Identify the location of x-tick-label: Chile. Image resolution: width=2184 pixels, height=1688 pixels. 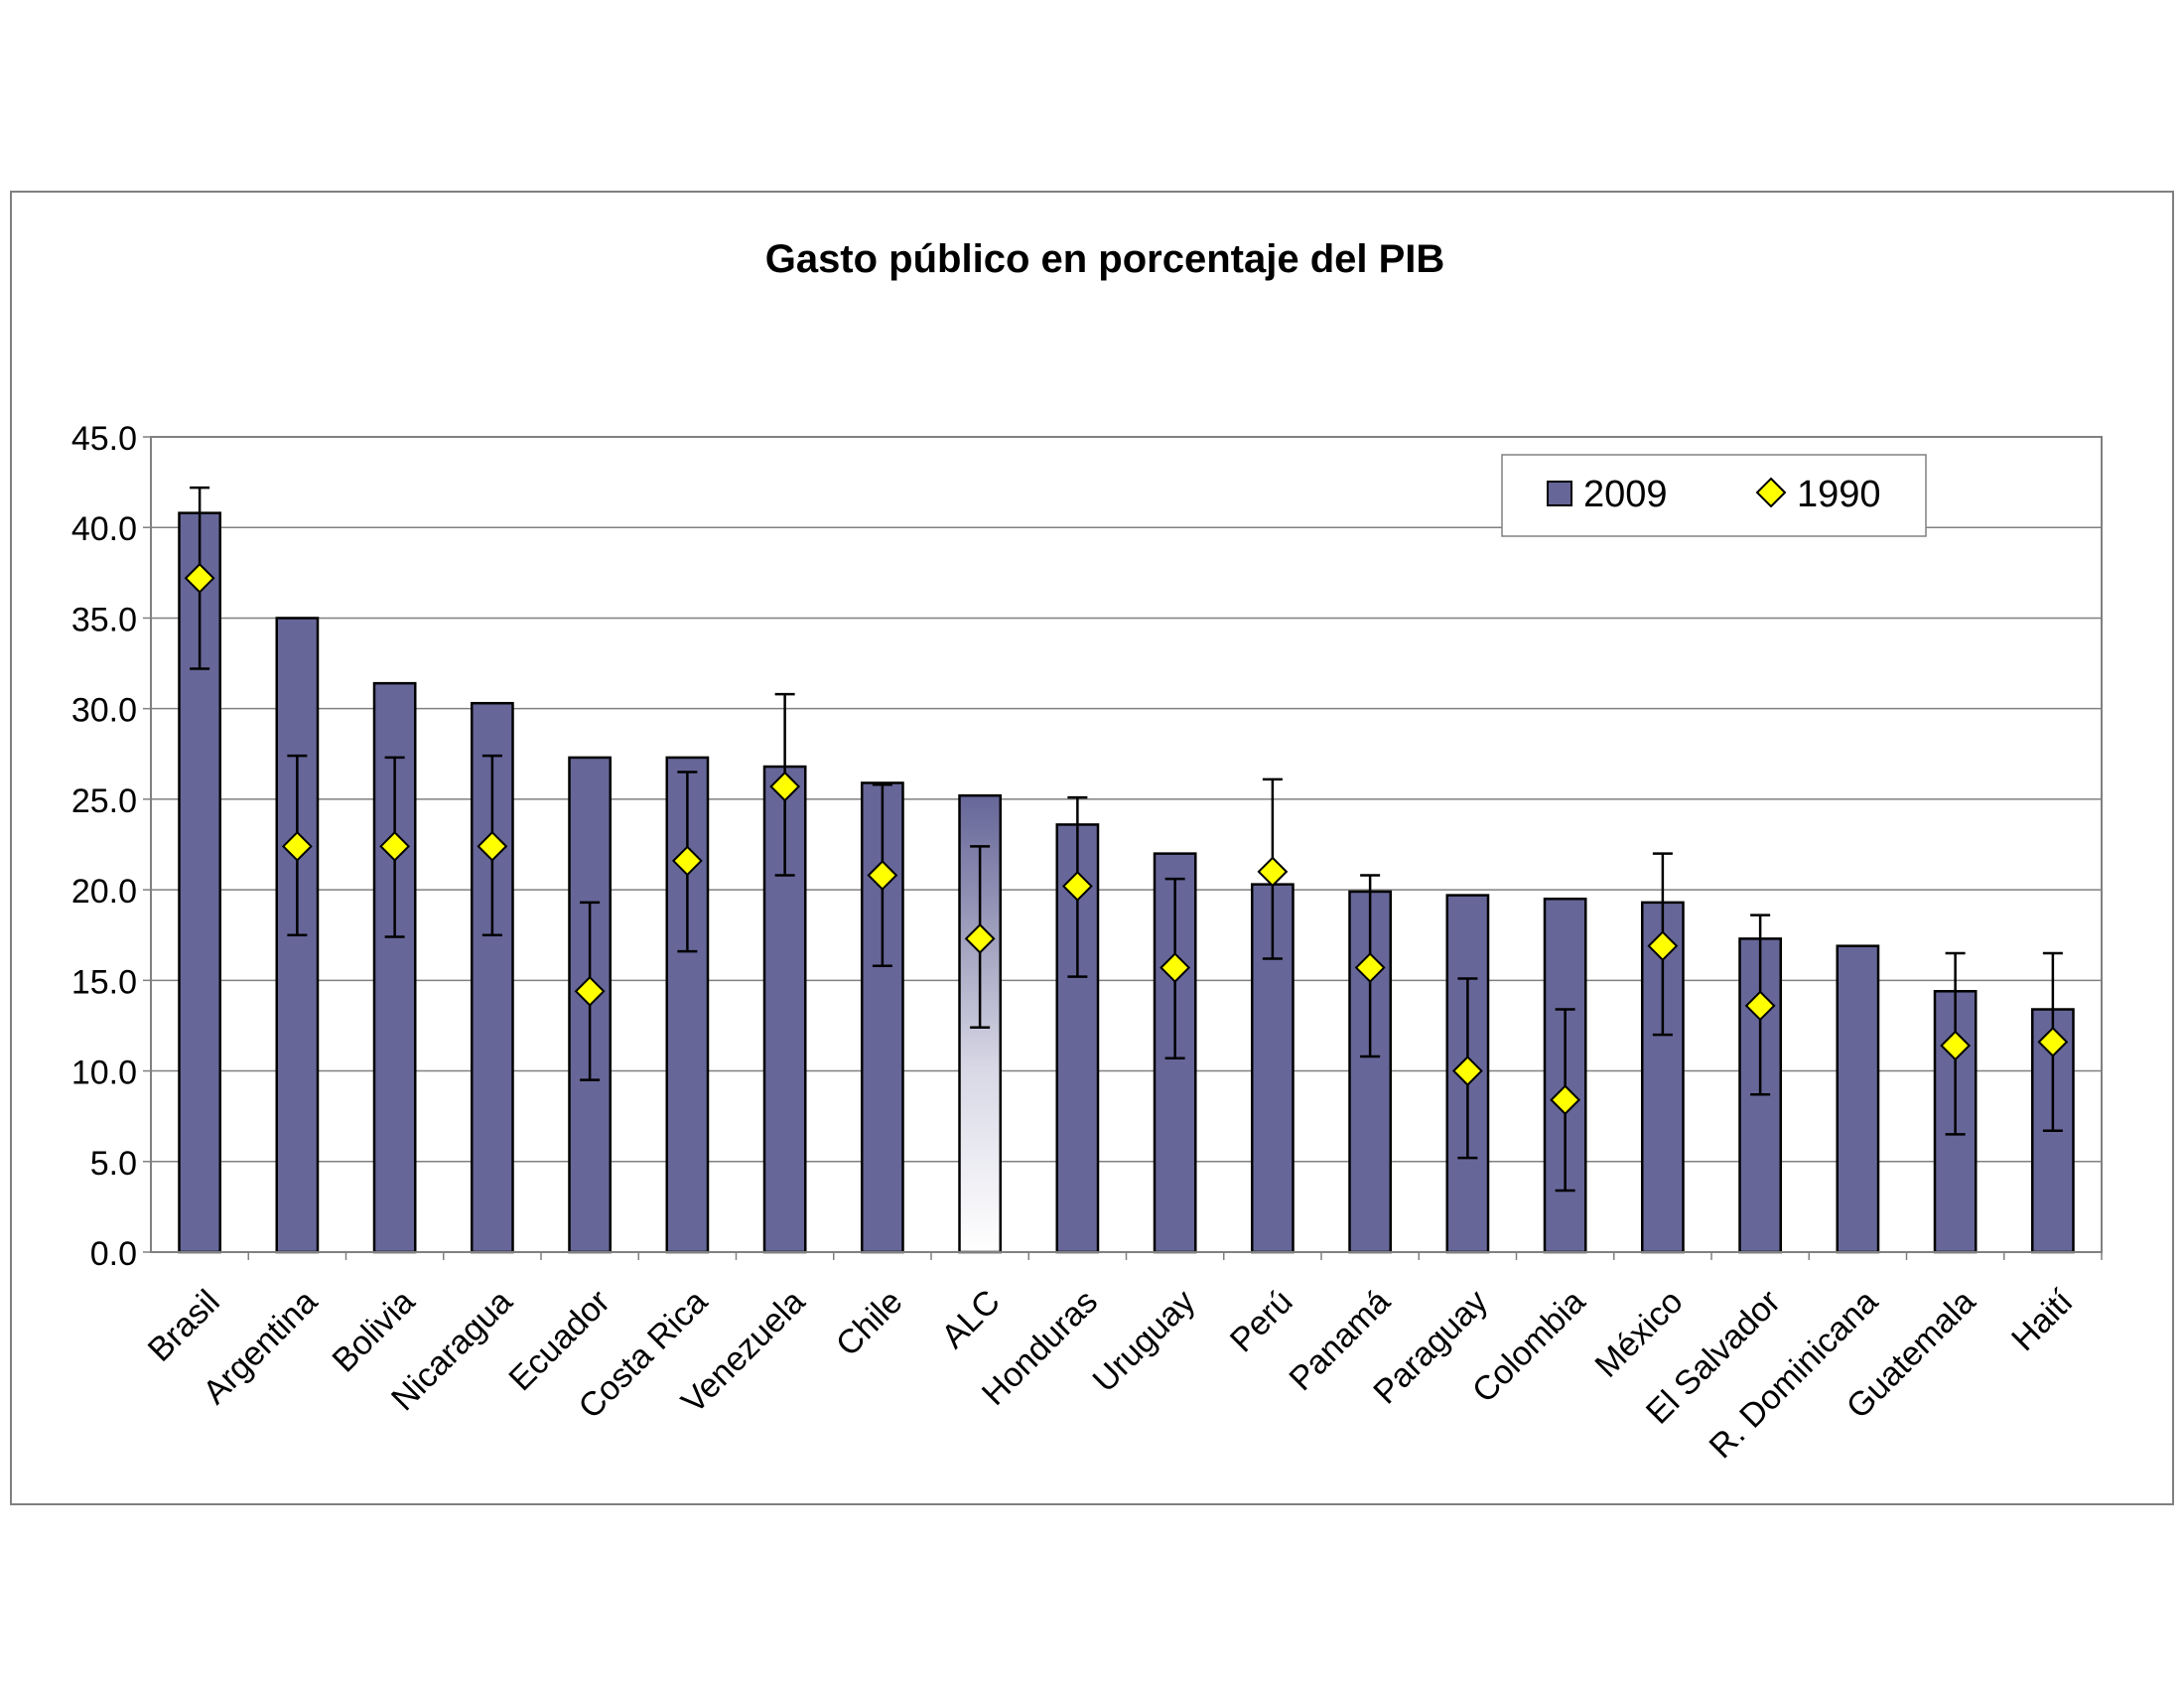
(869, 1323).